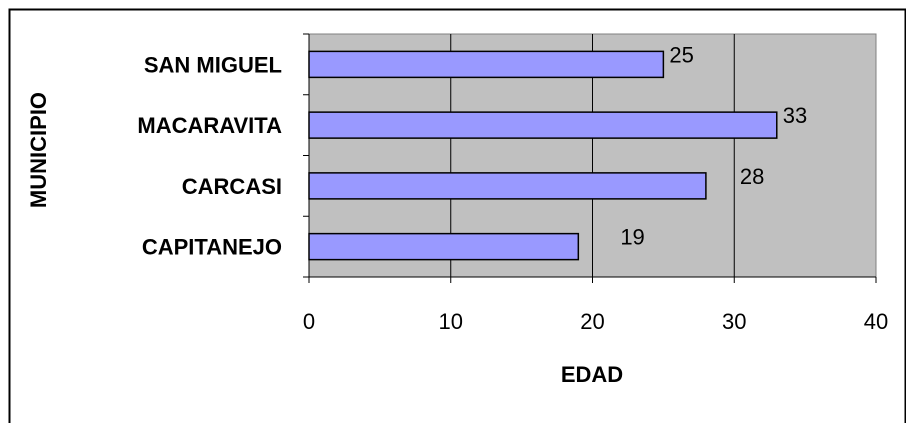  What do you see at coordinates (795, 115) in the screenshot?
I see `data-label: 33` at bounding box center [795, 115].